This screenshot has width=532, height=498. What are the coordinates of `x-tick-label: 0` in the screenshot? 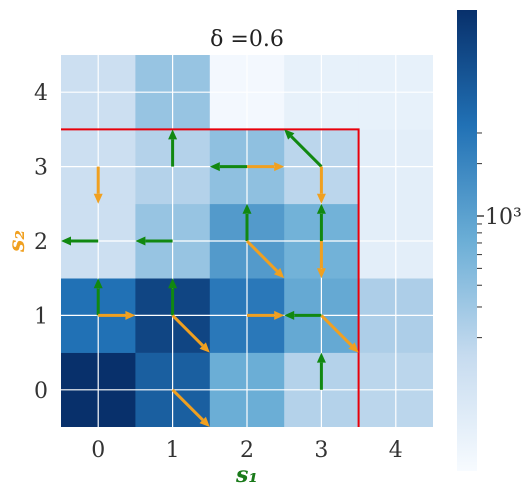 It's located at (98, 450).